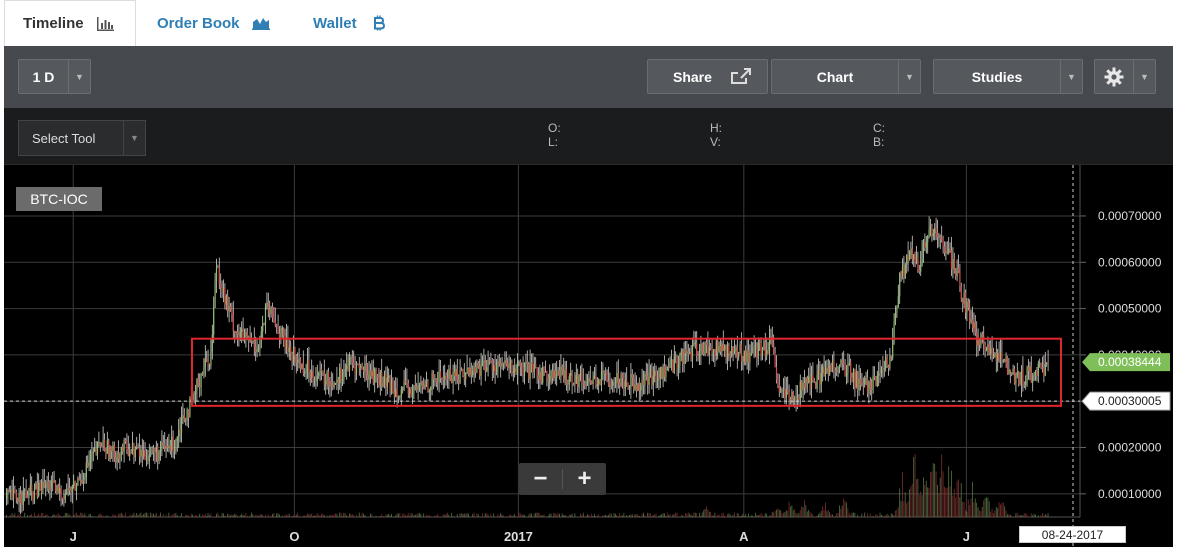  What do you see at coordinates (1008, 76) in the screenshot?
I see `studies-dropdown: Studies ▼` at bounding box center [1008, 76].